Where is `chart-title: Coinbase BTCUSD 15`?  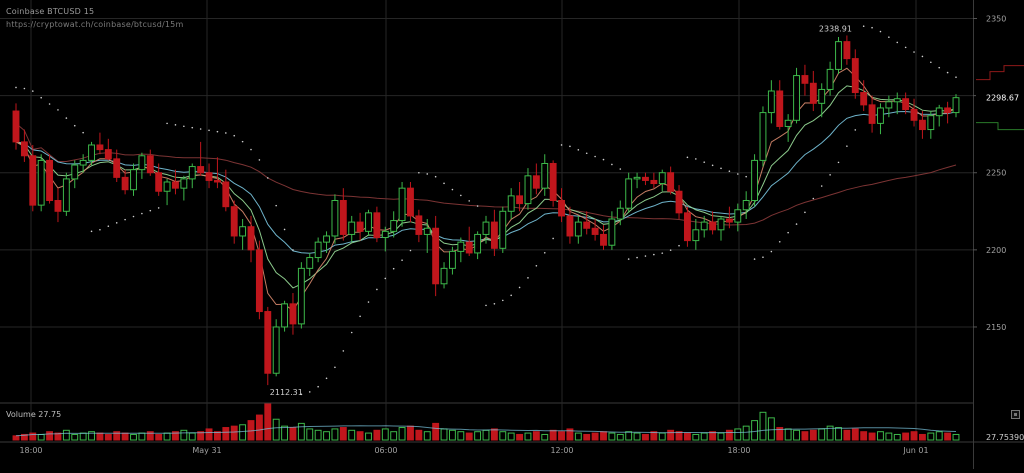
chart-title: Coinbase BTCUSD 15 is located at coordinates (50, 11).